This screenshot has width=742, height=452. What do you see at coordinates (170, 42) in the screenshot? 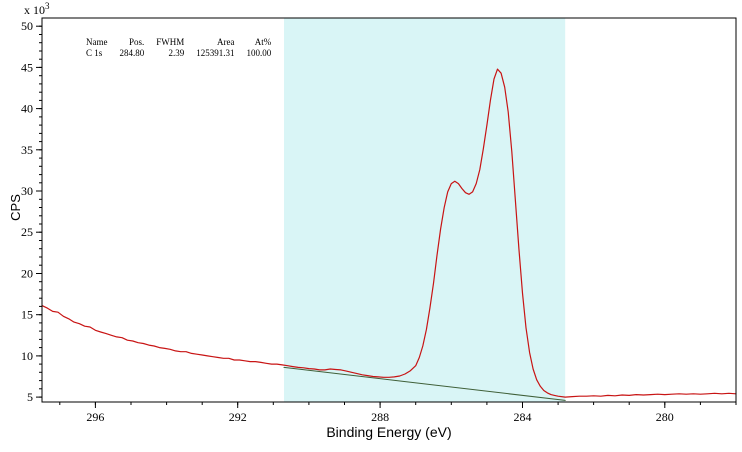
I see `peak-table-header-fwhm: FWHM` at bounding box center [170, 42].